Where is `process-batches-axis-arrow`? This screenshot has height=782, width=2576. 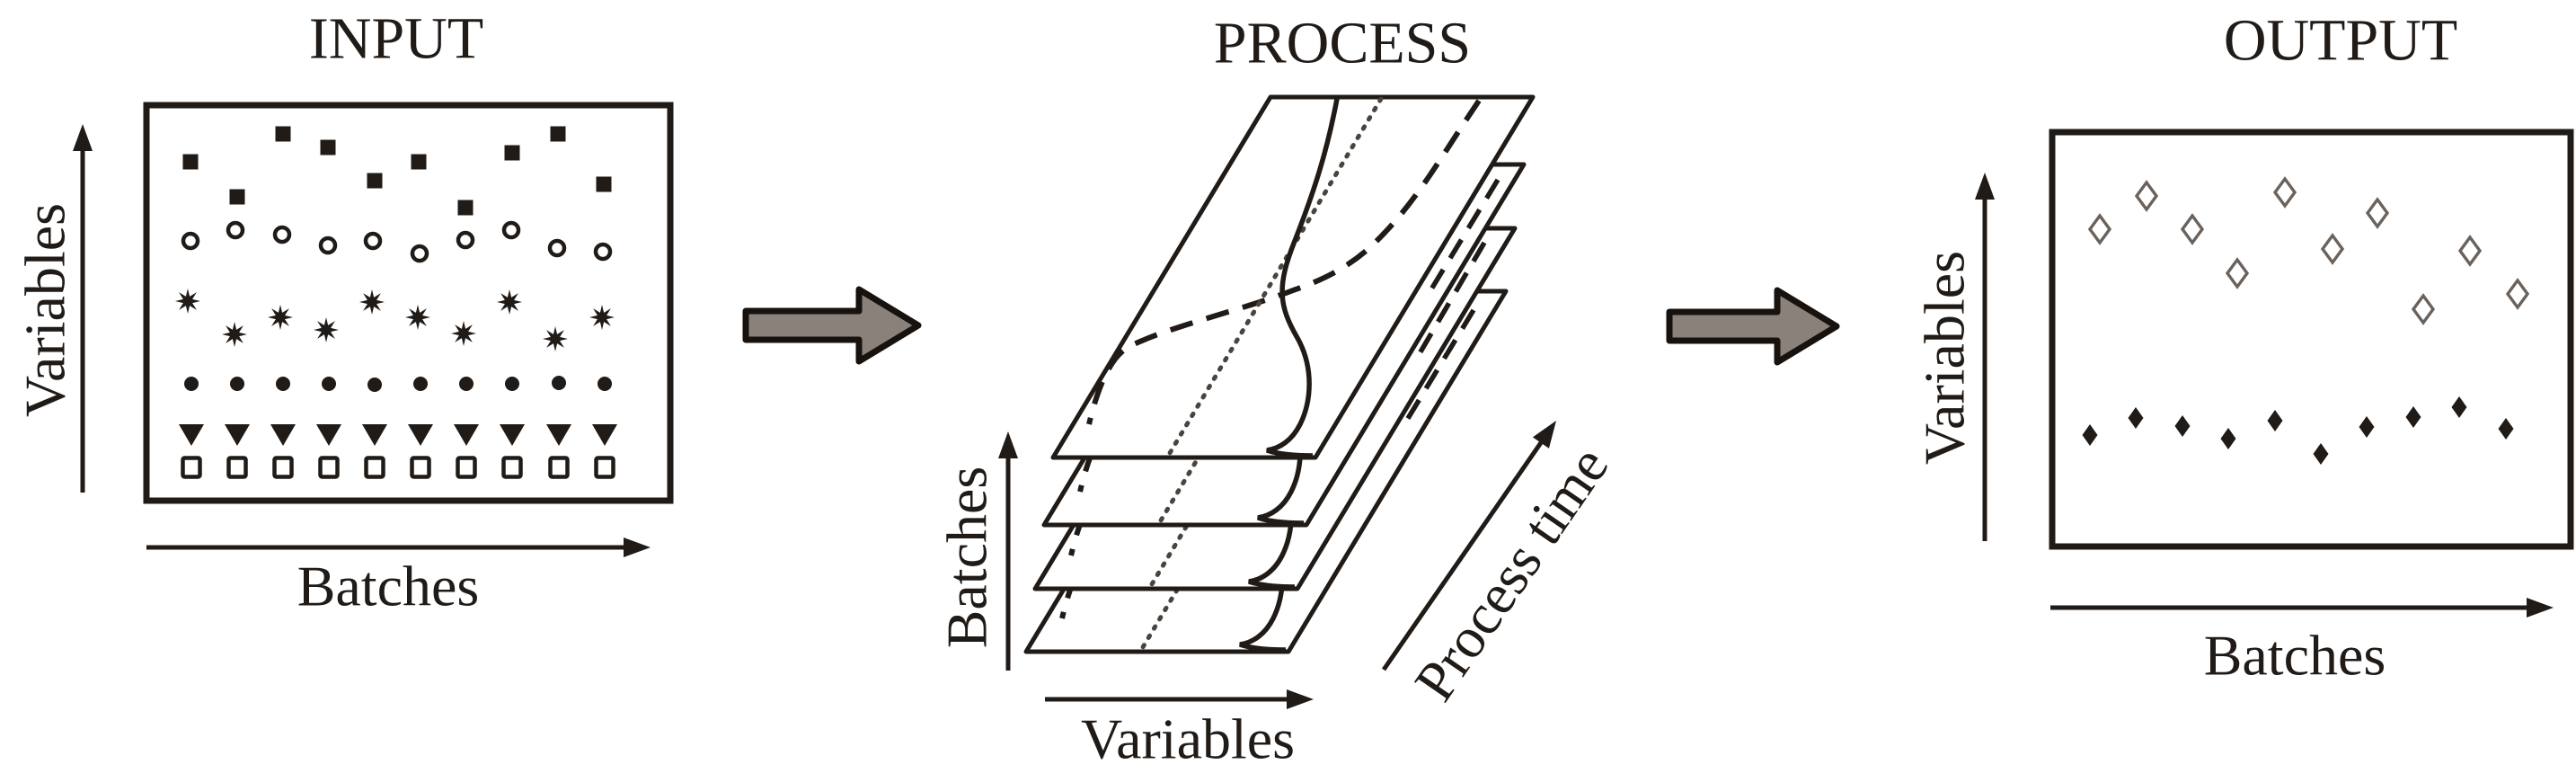 process-batches-axis-arrow is located at coordinates (1008, 551).